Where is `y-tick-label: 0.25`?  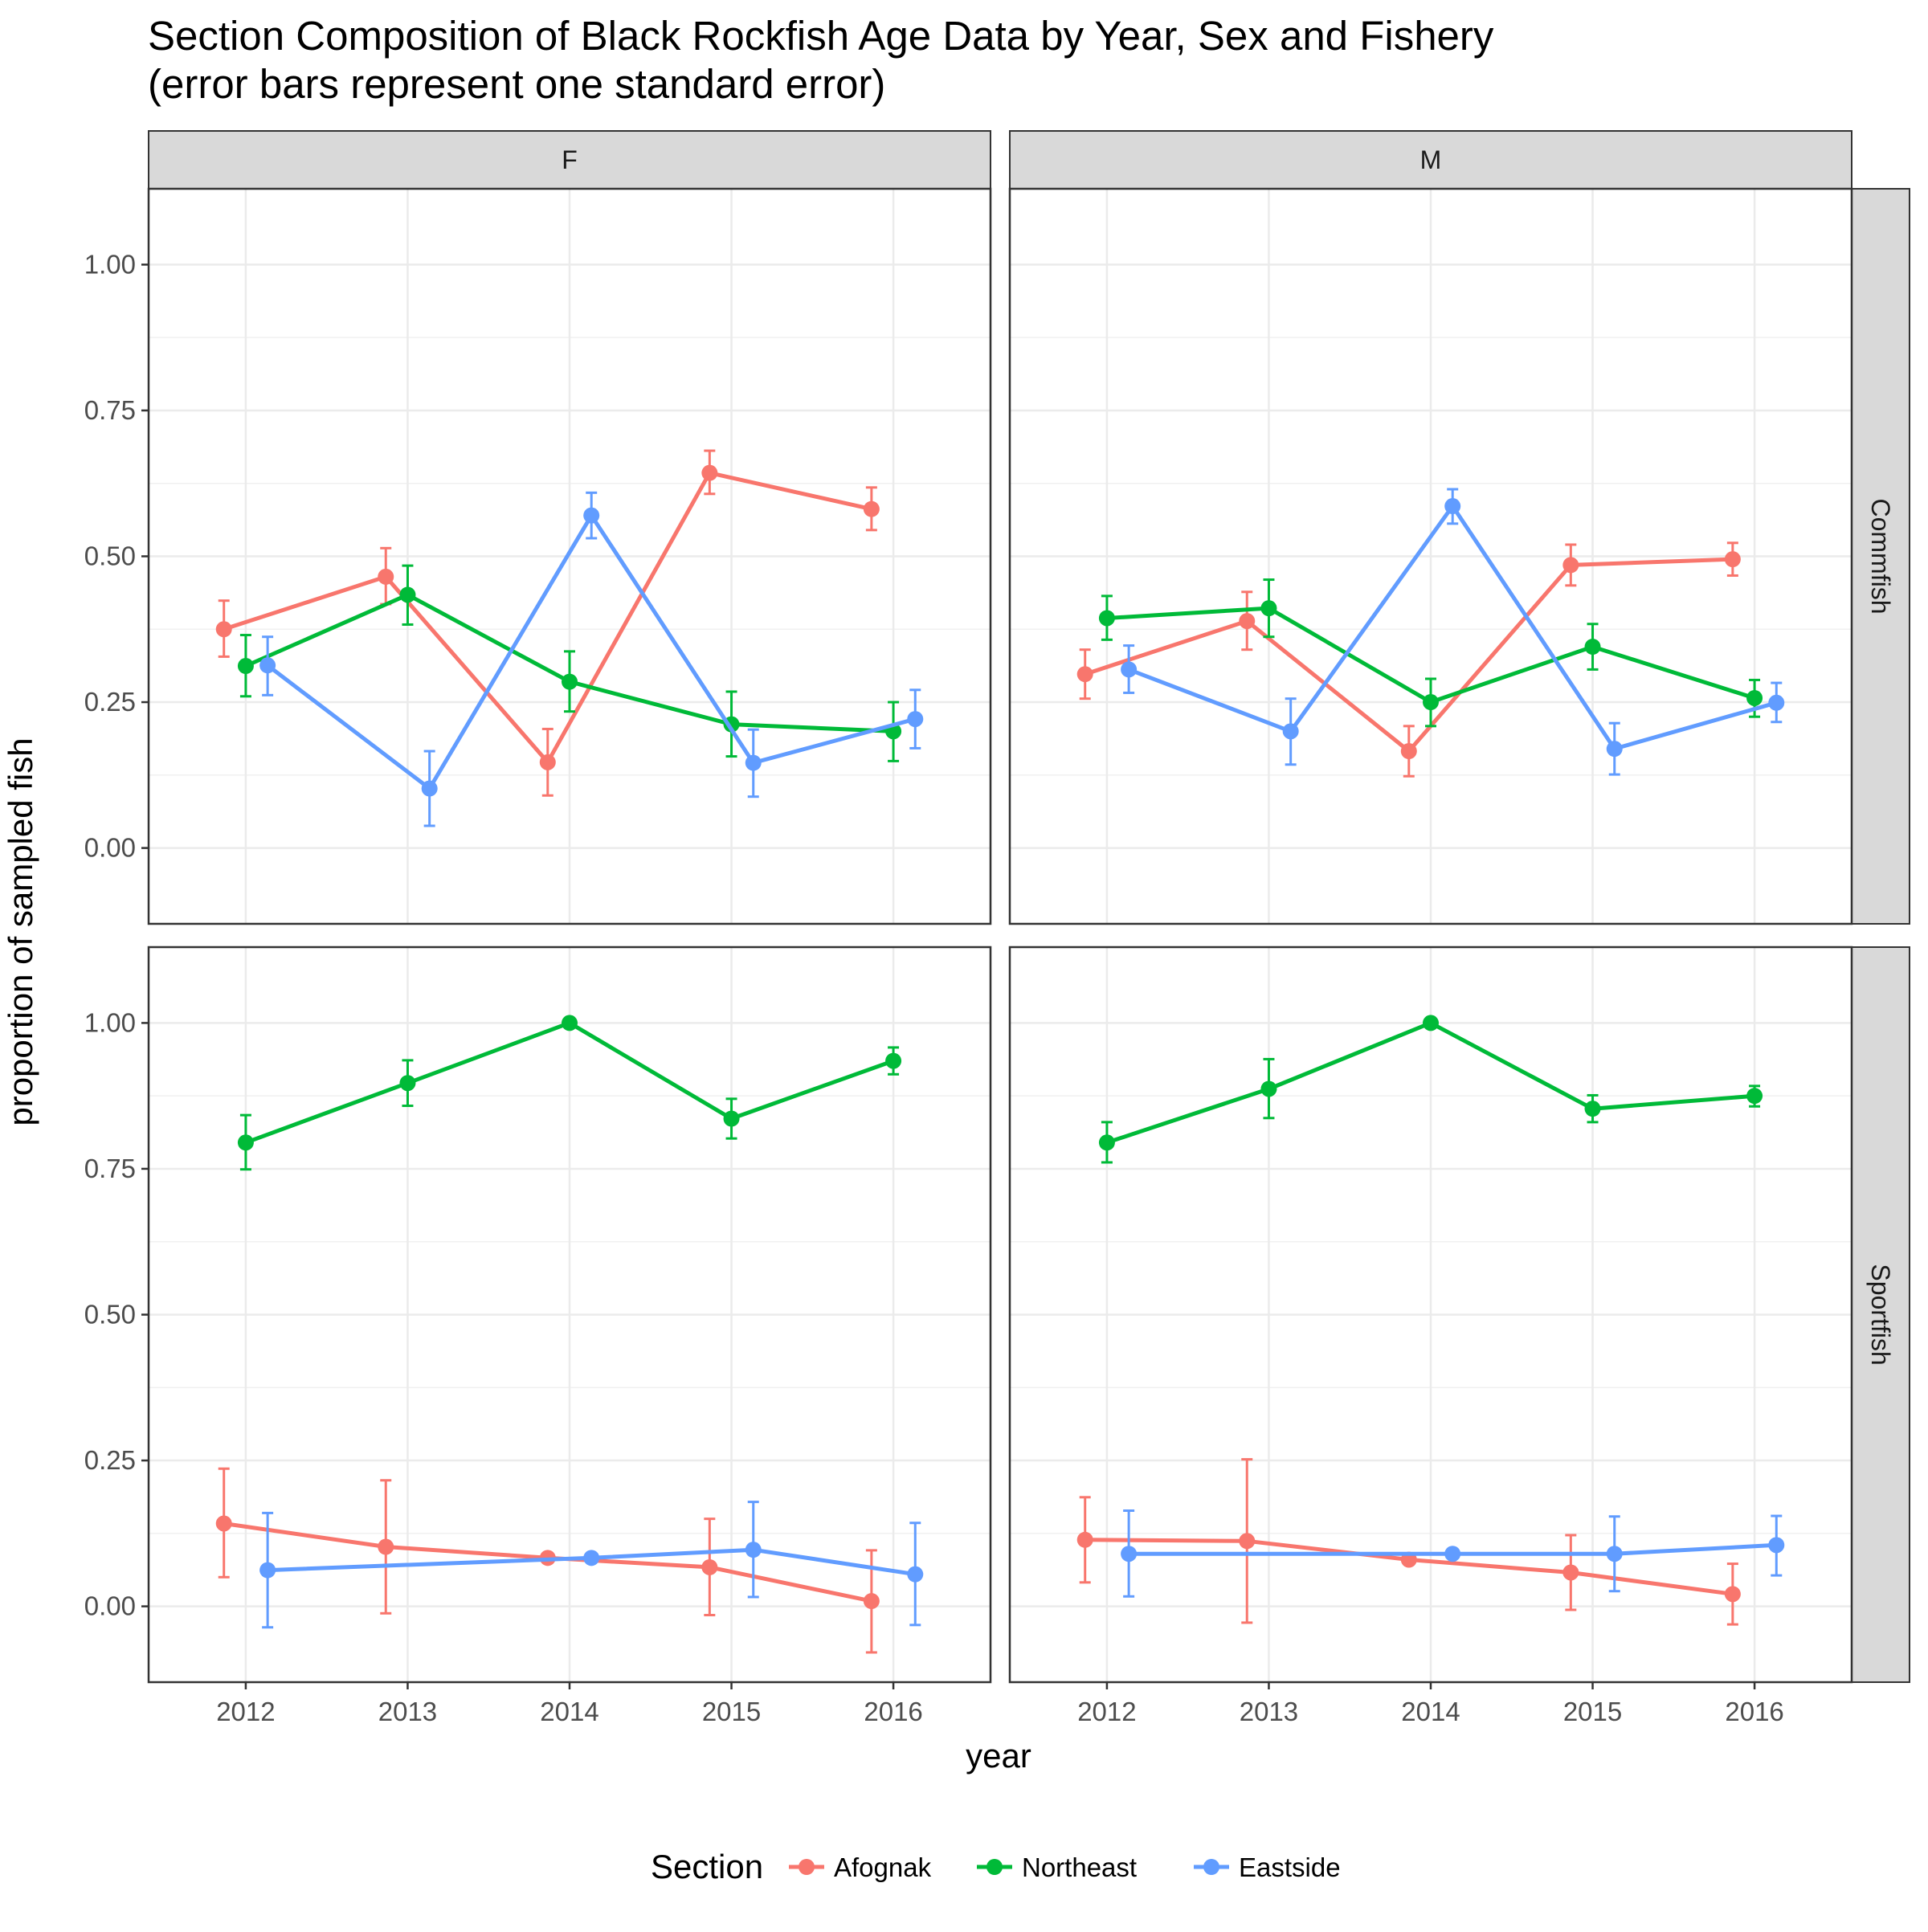
y-tick-label: 0.25 is located at coordinates (110, 1460).